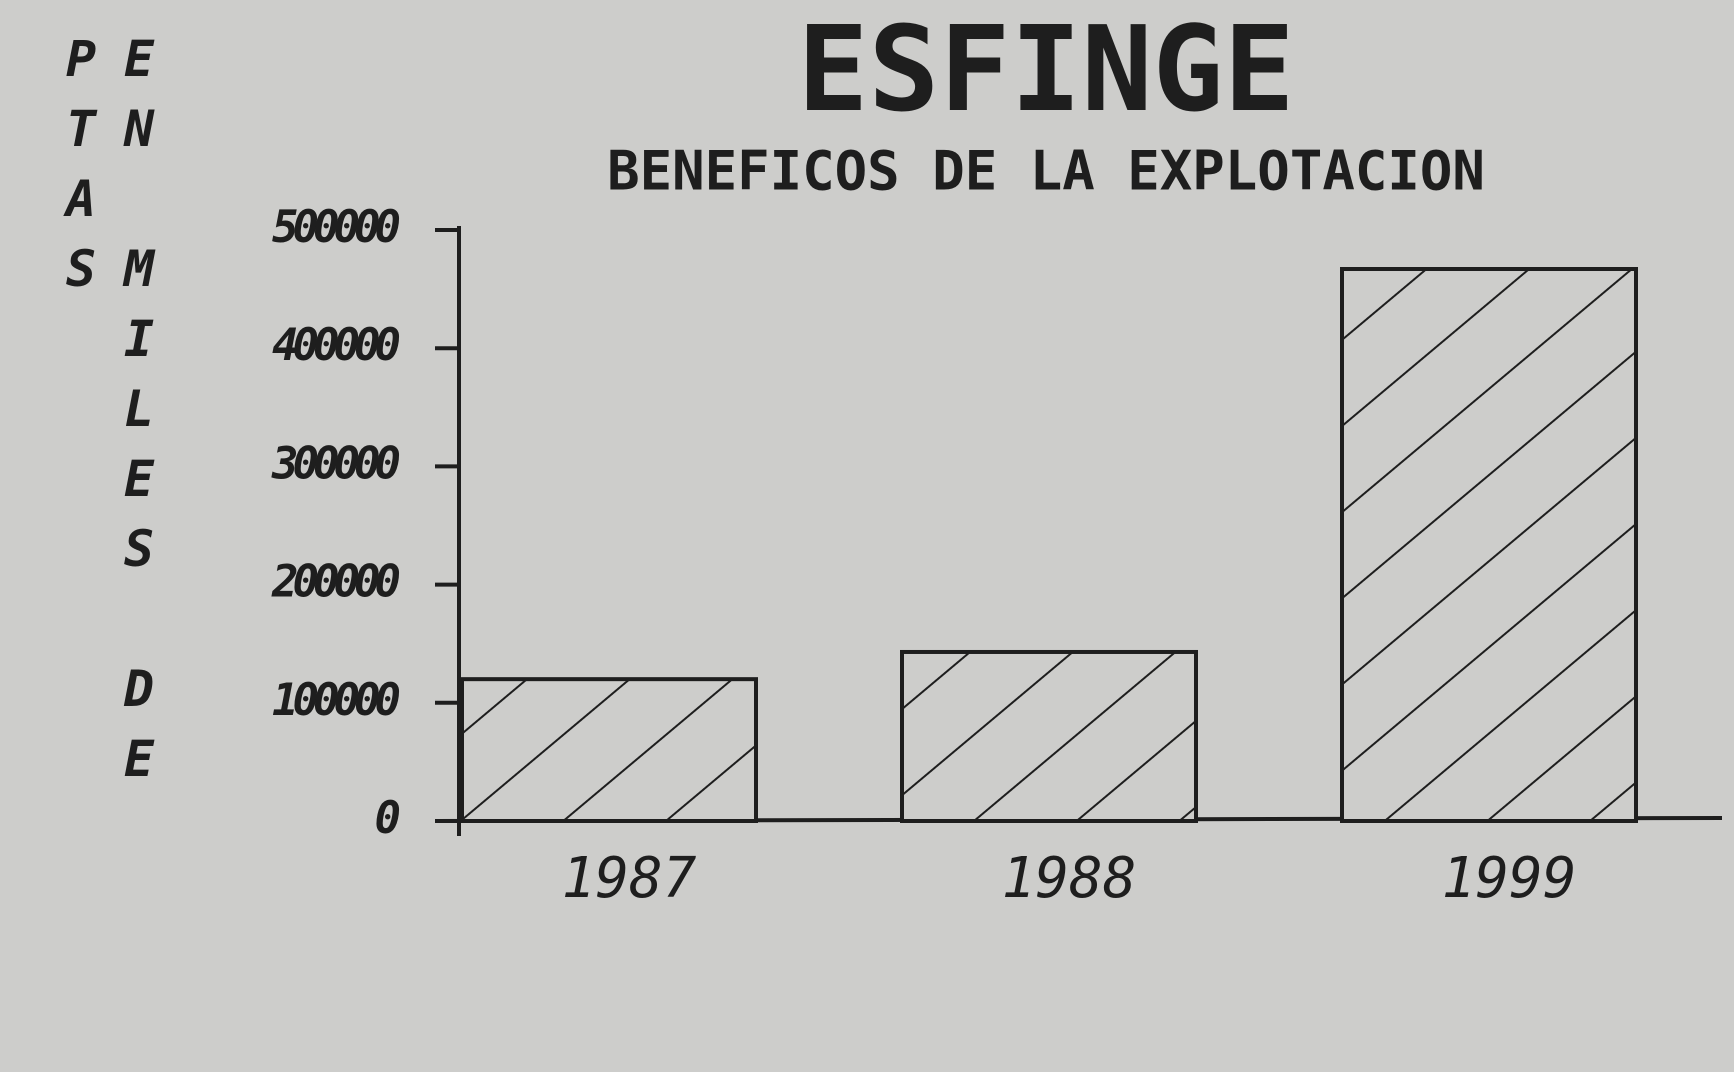  What do you see at coordinates (1509, 878) in the screenshot?
I see `x-tick-label: 1999` at bounding box center [1509, 878].